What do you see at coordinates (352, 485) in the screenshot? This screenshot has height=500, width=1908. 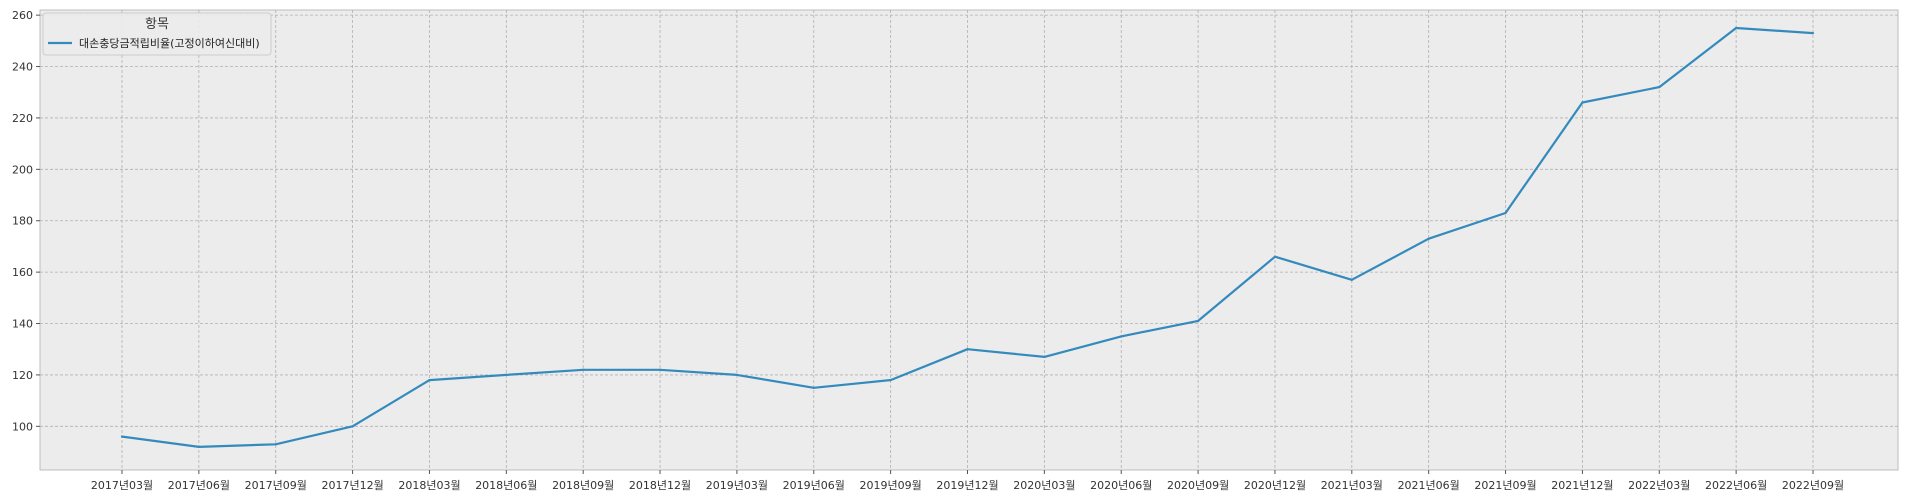 I see `x-tick-label: 2017년12월` at bounding box center [352, 485].